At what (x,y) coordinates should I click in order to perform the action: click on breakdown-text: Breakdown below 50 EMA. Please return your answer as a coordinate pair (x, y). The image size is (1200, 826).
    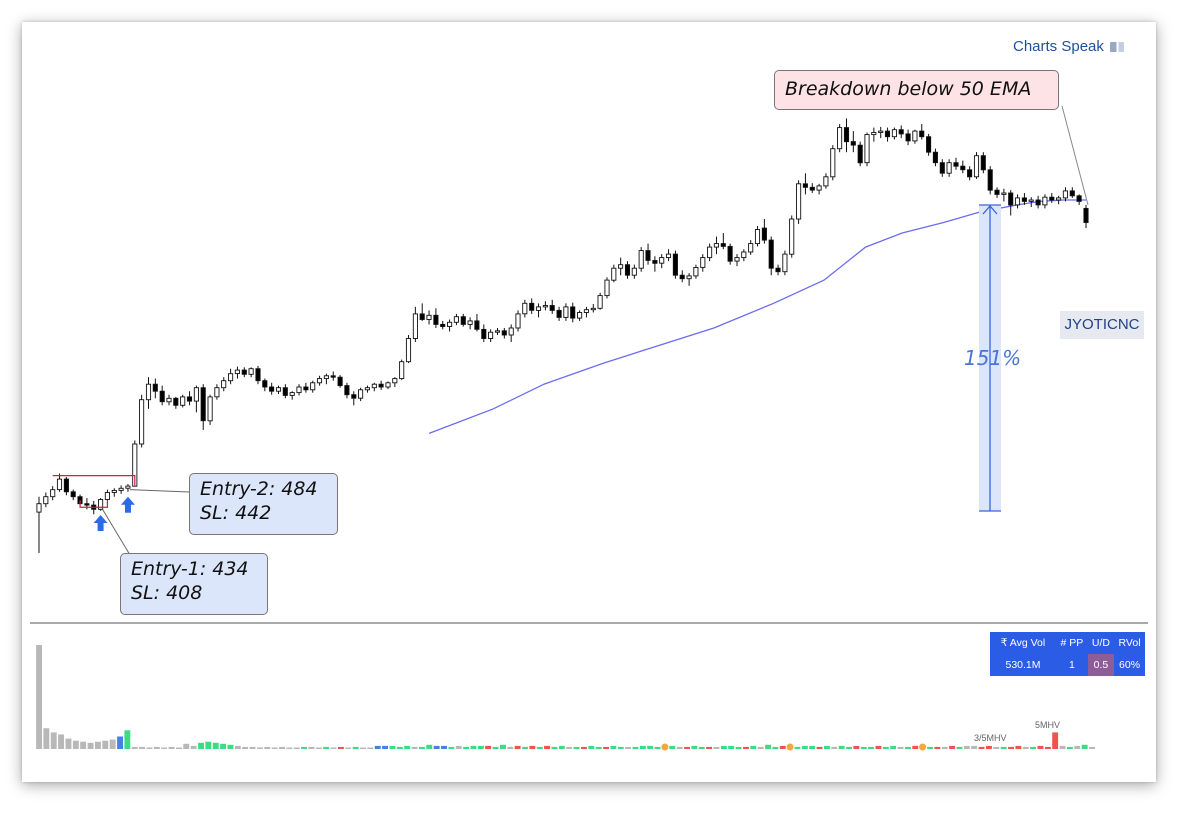
    Looking at the image, I should click on (908, 89).